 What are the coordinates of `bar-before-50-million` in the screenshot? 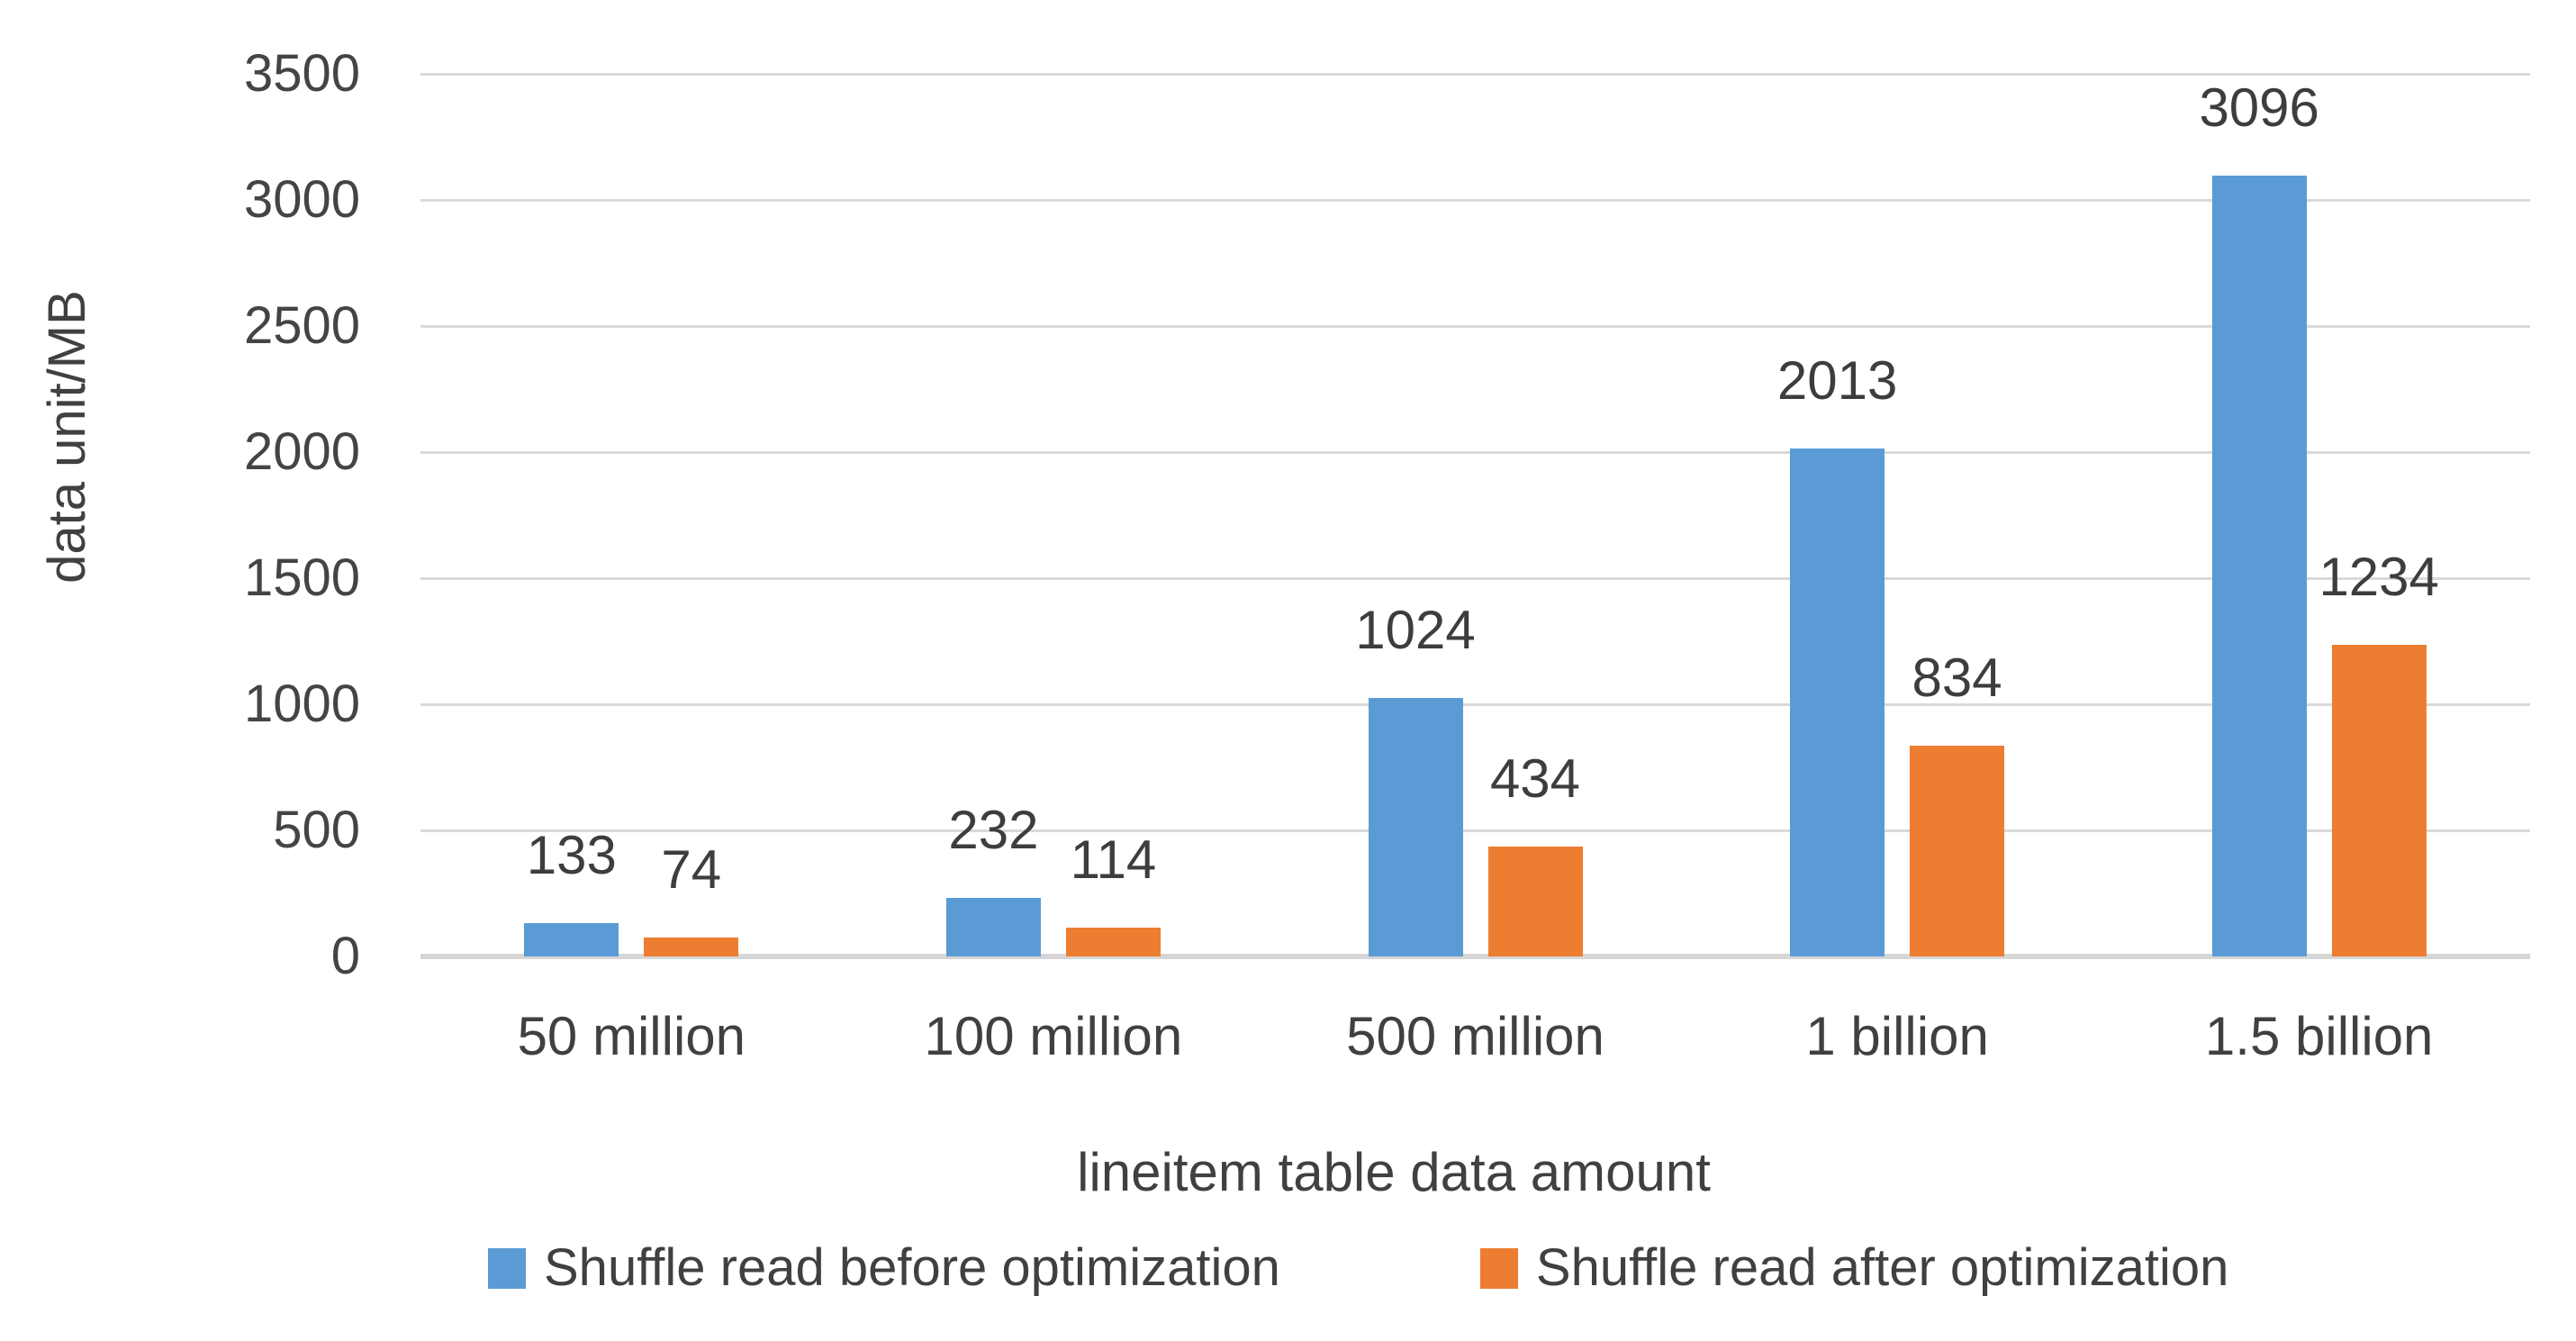 It's located at (571, 939).